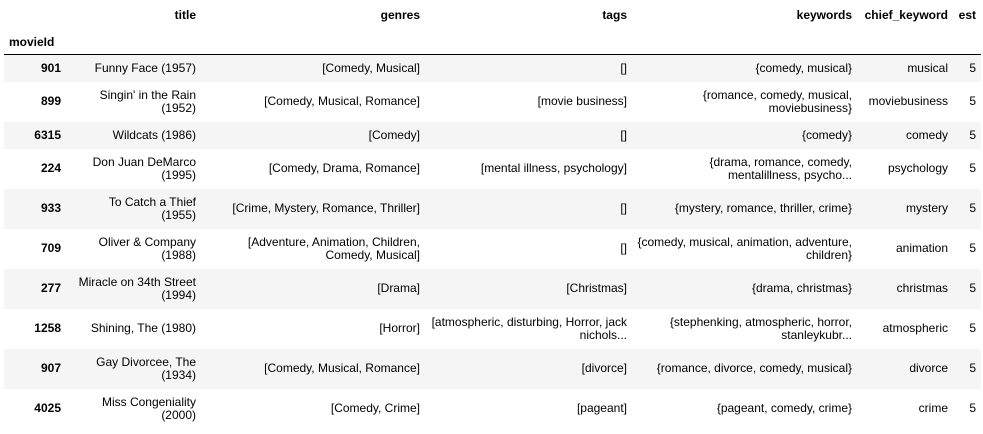 The height and width of the screenshot is (434, 983). What do you see at coordinates (50, 248) in the screenshot?
I see `row-index: 709` at bounding box center [50, 248].